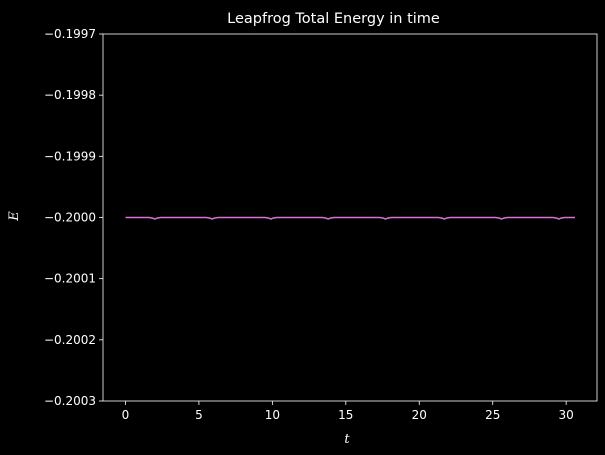  What do you see at coordinates (70, 401) in the screenshot?
I see `y-tick-label: −0.2003` at bounding box center [70, 401].